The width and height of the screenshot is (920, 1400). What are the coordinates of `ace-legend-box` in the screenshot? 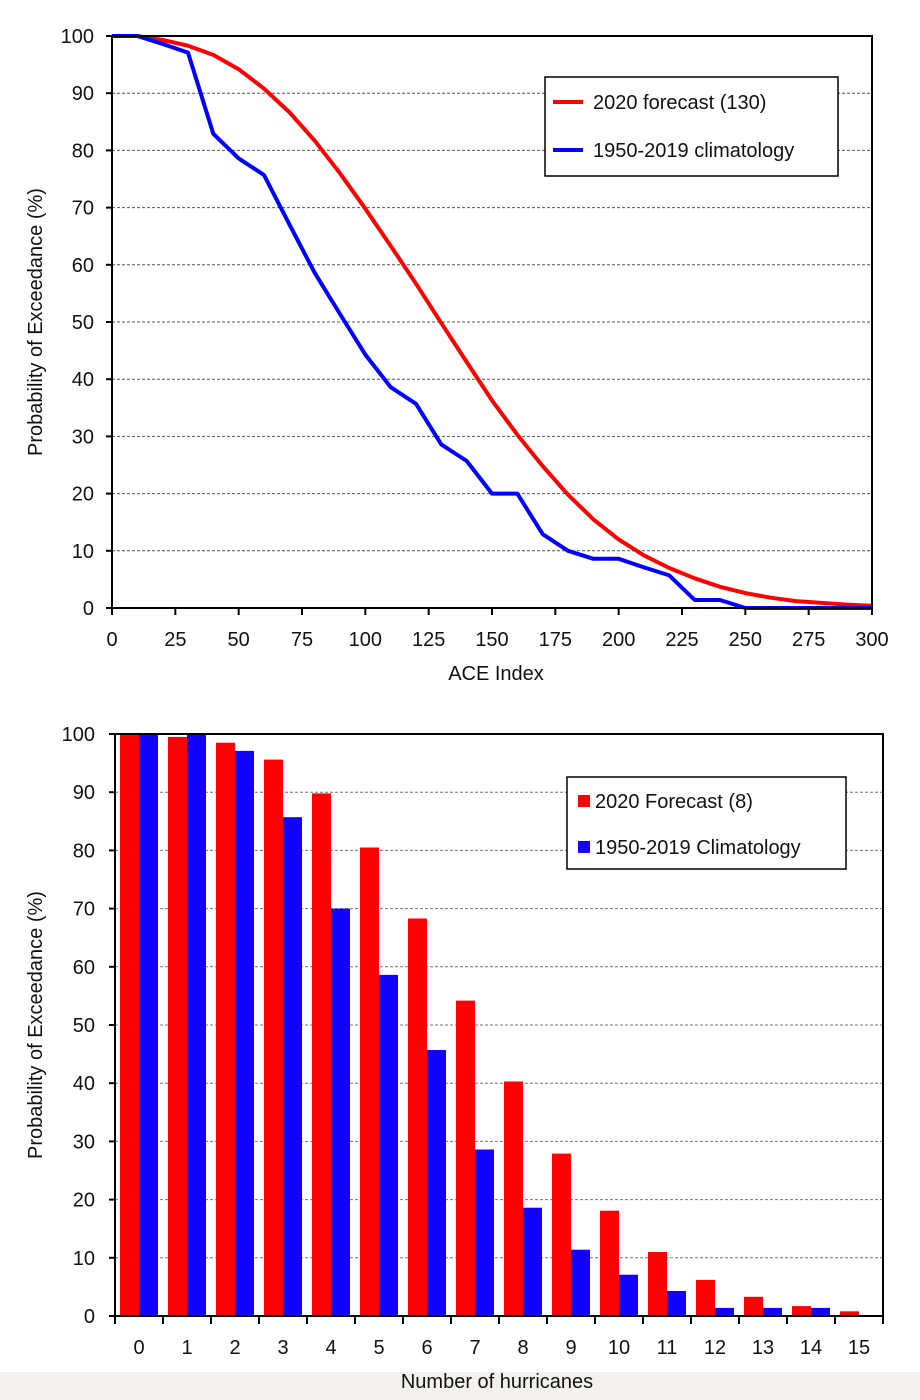 It's located at (691, 126).